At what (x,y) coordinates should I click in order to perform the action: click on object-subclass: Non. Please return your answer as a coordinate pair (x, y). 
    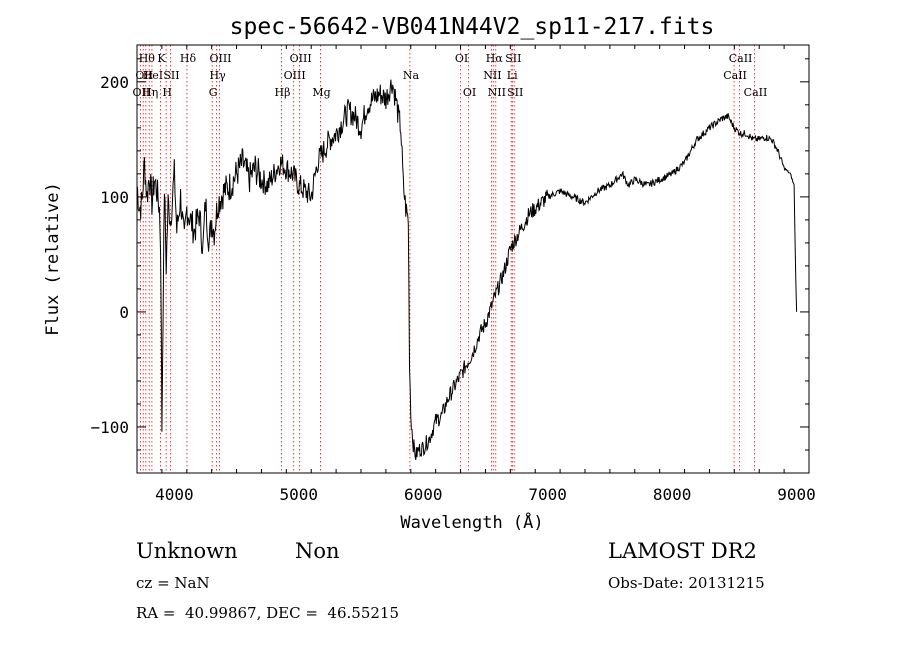
    Looking at the image, I should click on (317, 551).